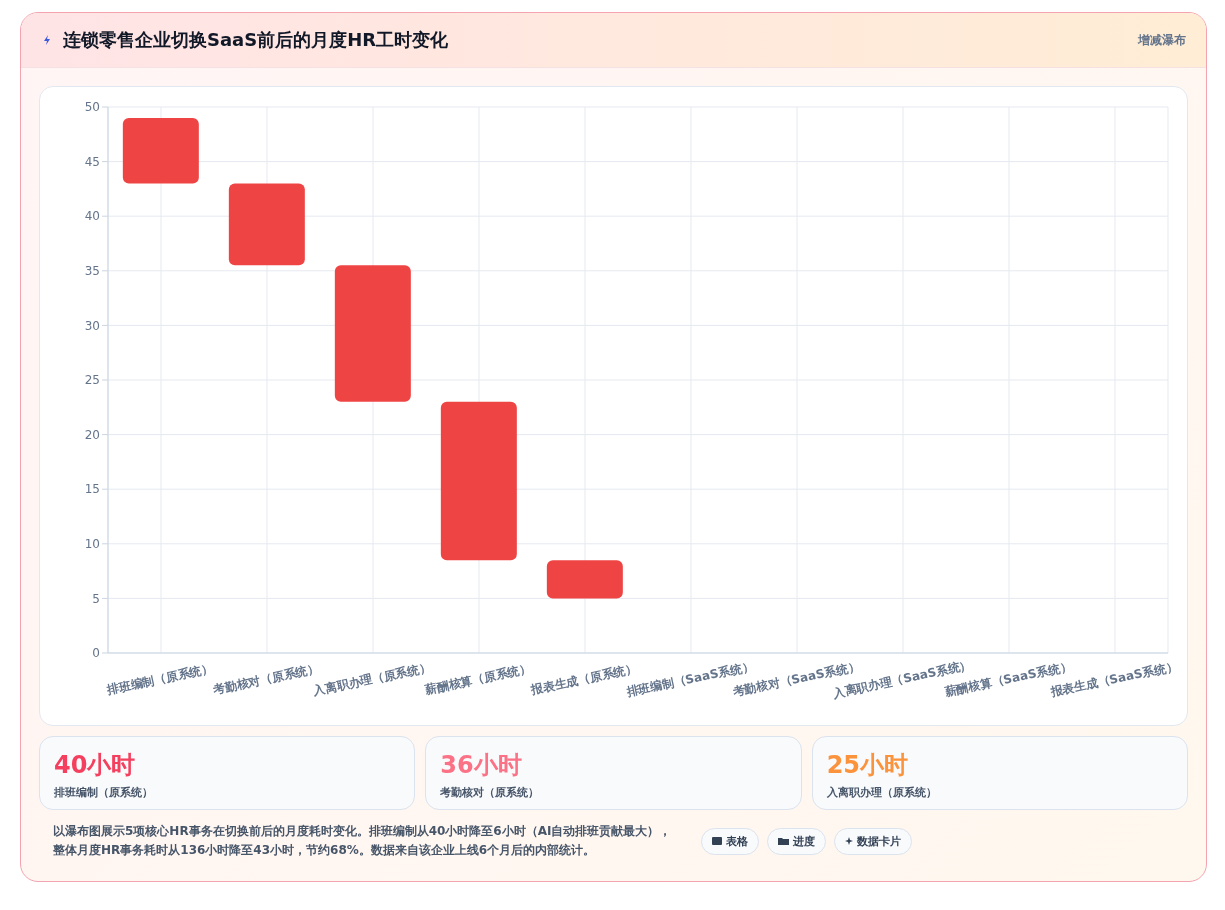 The width and height of the screenshot is (1225, 910). Describe the element at coordinates (730, 841) in the screenshot. I see `text: 表格` at that location.